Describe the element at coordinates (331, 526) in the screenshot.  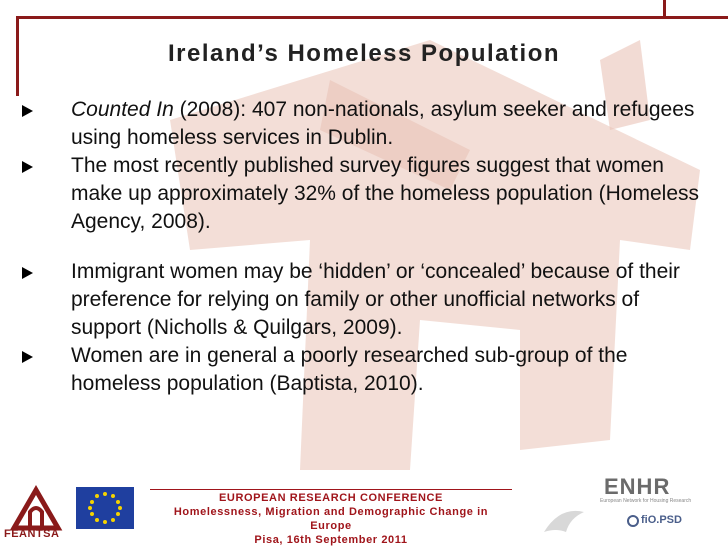
I see `footer-line-3: Europe` at that location.